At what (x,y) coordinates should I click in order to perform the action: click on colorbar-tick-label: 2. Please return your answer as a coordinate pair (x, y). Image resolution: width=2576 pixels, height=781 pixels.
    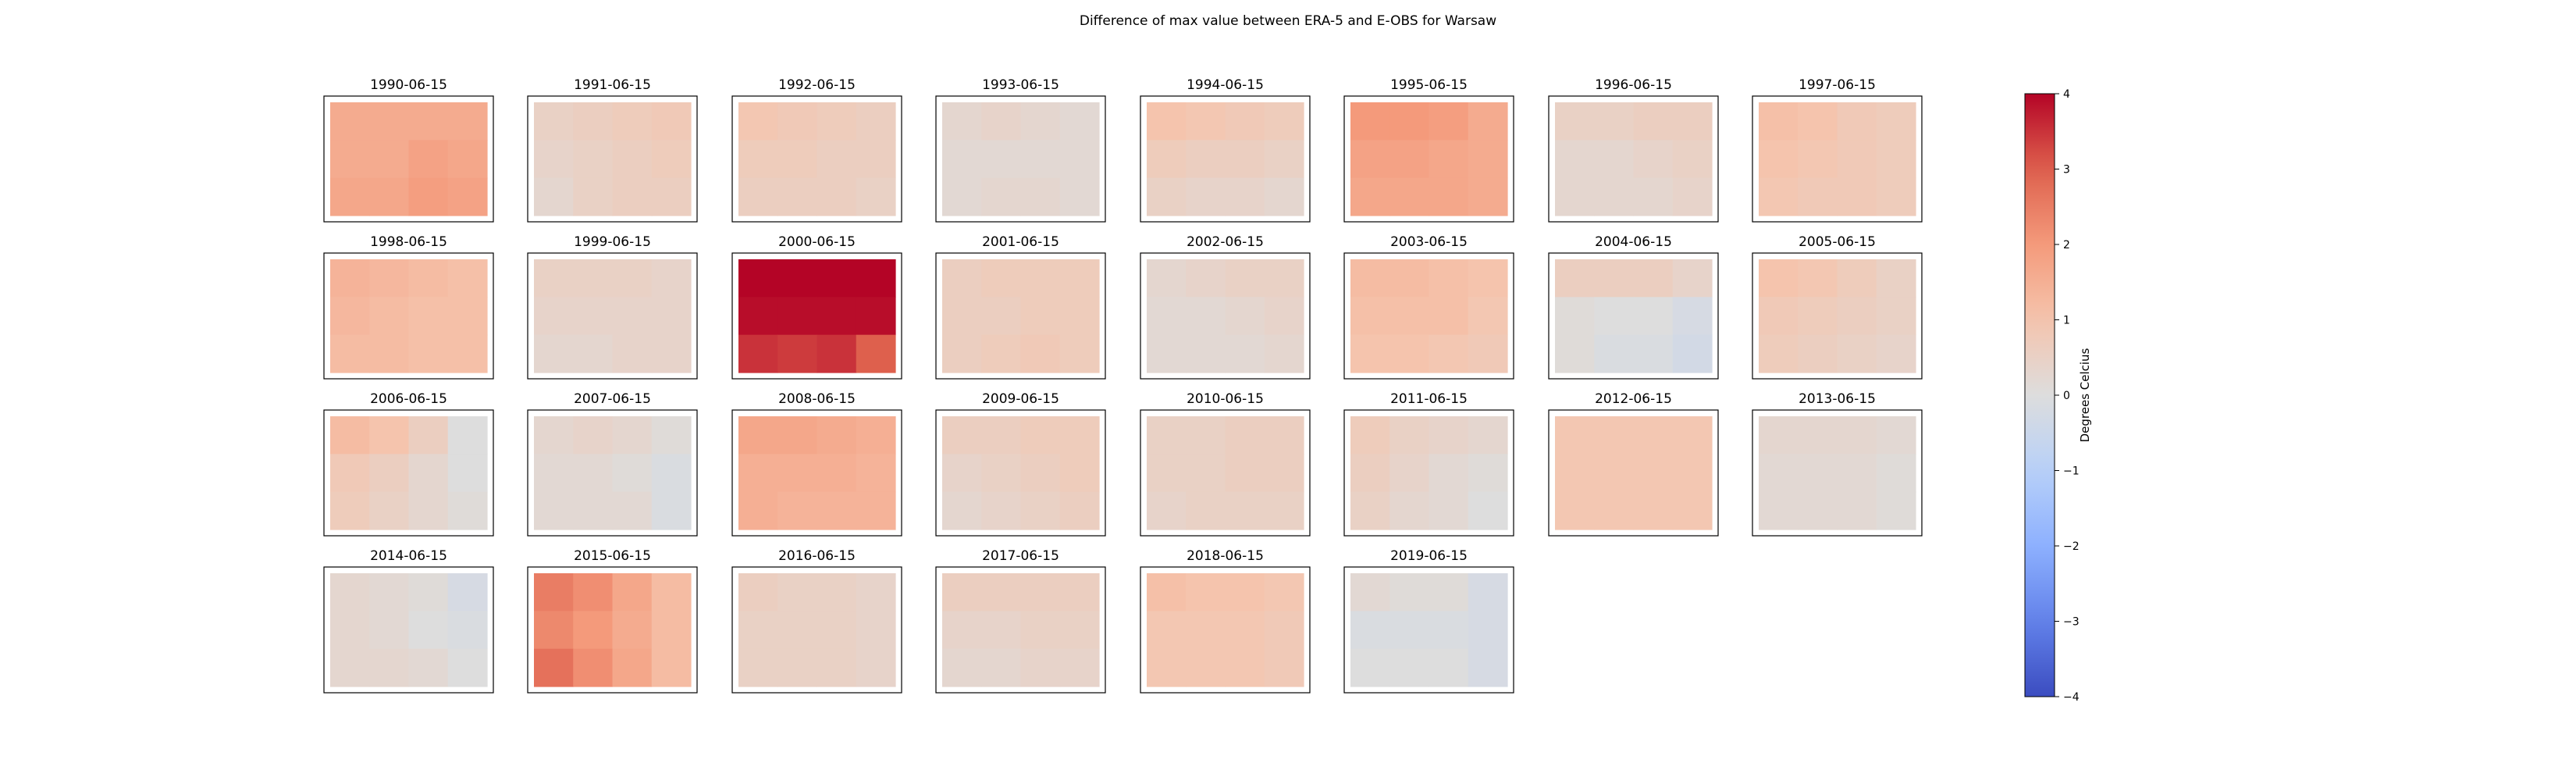
    Looking at the image, I should click on (2066, 245).